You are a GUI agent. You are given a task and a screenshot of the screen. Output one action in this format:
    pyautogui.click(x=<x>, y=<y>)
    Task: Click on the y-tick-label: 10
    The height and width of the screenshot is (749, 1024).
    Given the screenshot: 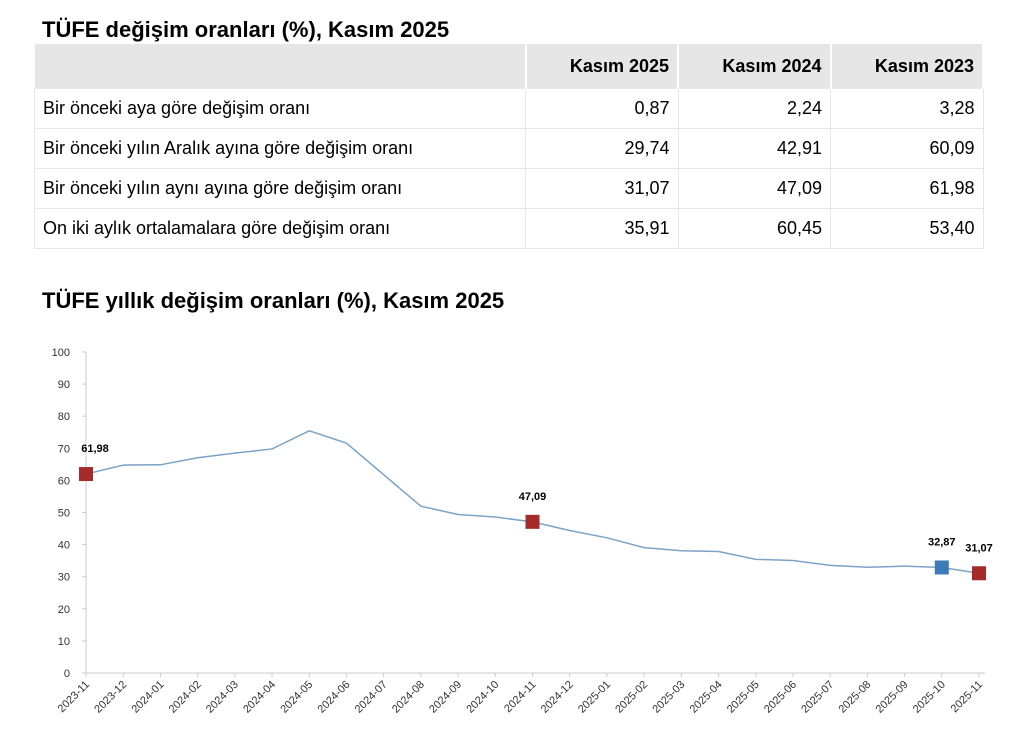 What is the action you would take?
    pyautogui.click(x=64, y=642)
    